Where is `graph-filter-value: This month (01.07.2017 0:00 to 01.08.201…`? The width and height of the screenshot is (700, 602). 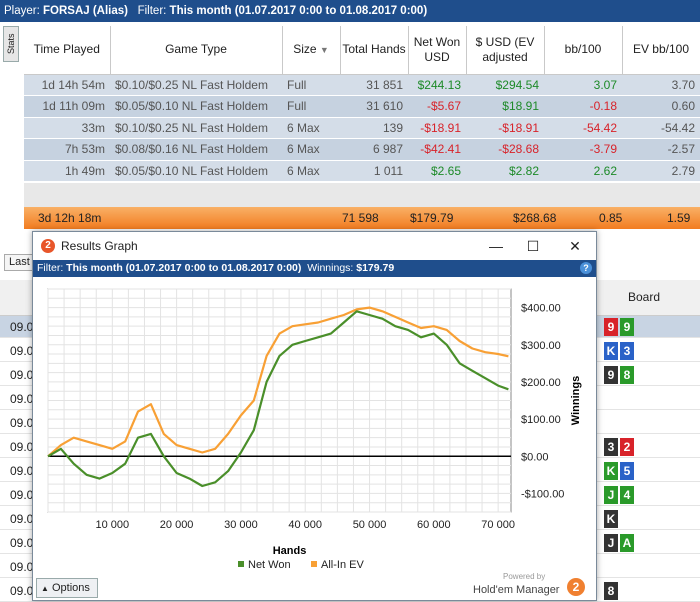 graph-filter-value: This month (01.07.2017 0:00 to 01.08.201… is located at coordinates (184, 268).